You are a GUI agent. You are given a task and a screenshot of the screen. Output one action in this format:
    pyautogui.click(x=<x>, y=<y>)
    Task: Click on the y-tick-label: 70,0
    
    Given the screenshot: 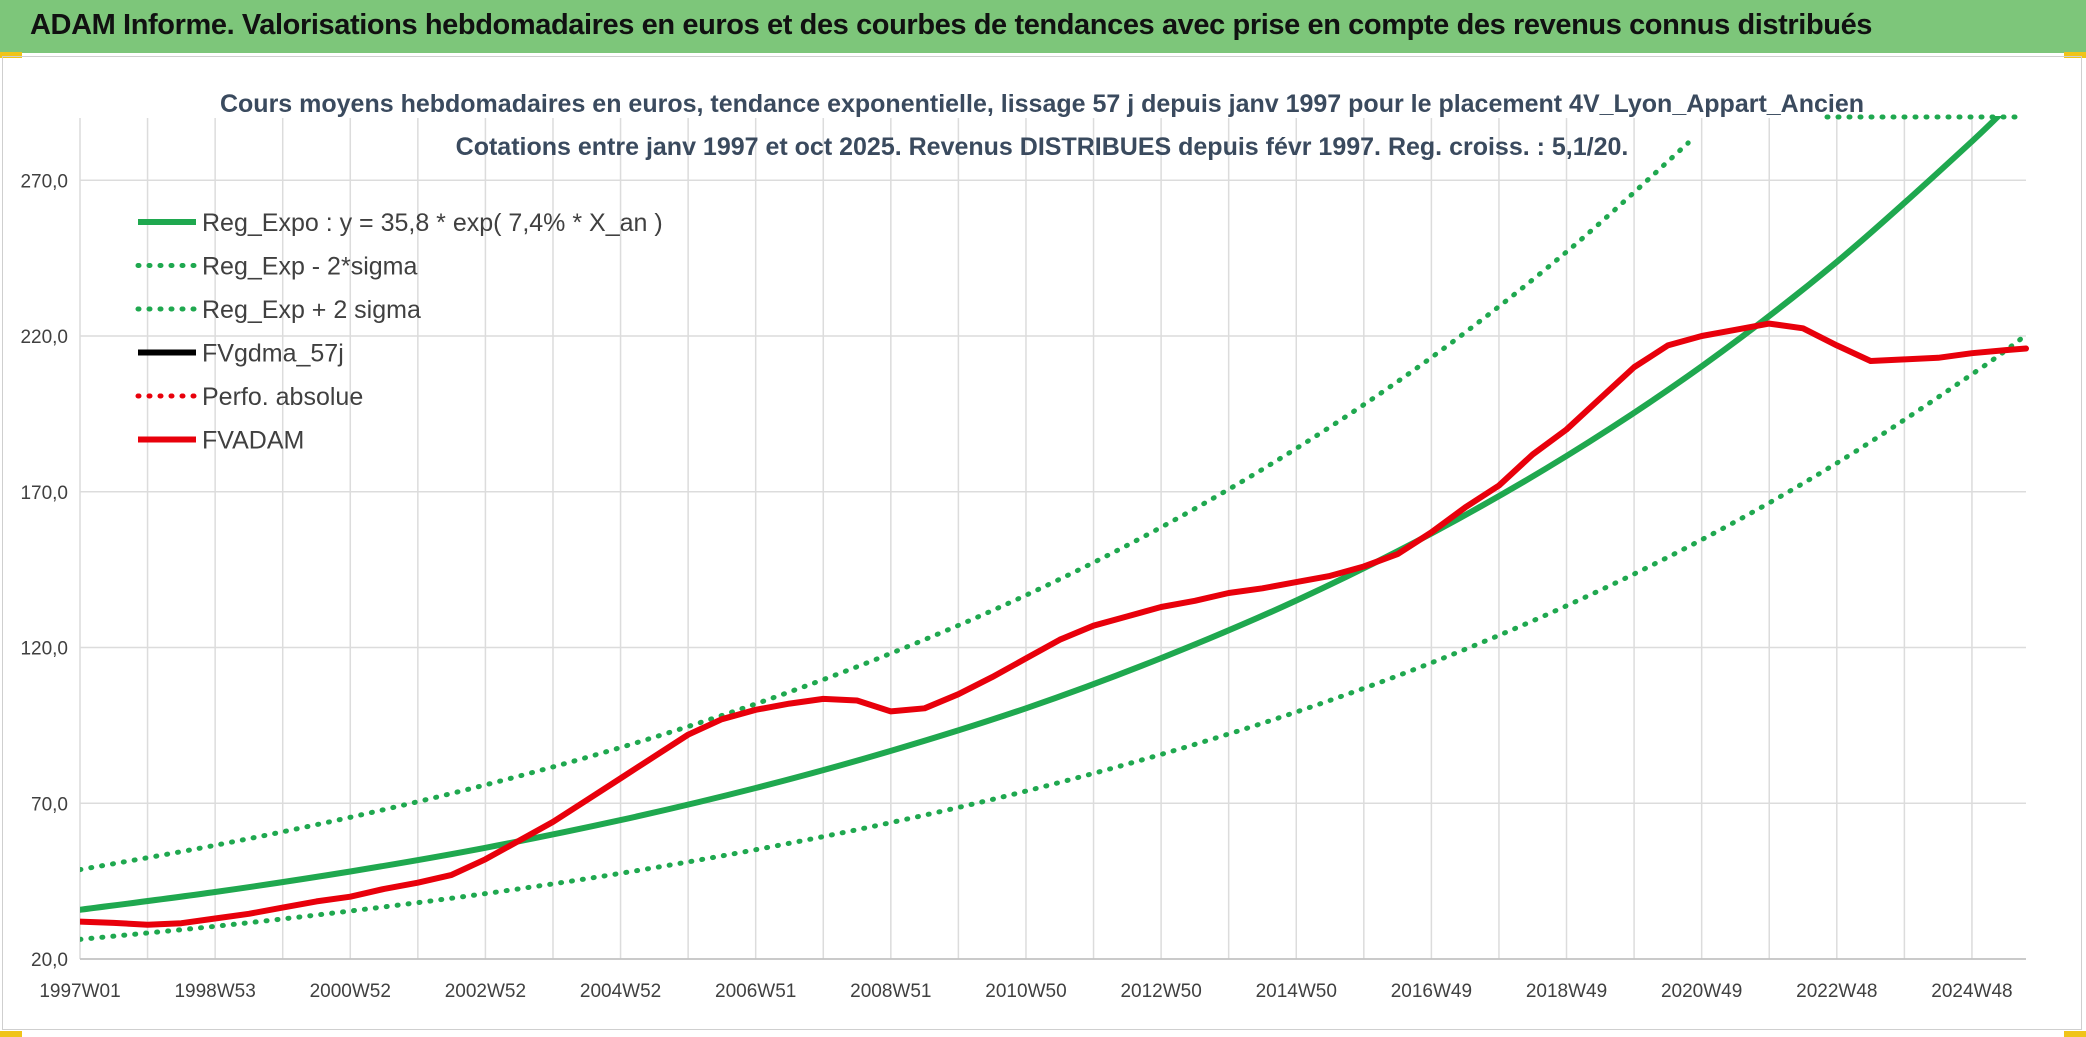 What is the action you would take?
    pyautogui.click(x=49, y=804)
    